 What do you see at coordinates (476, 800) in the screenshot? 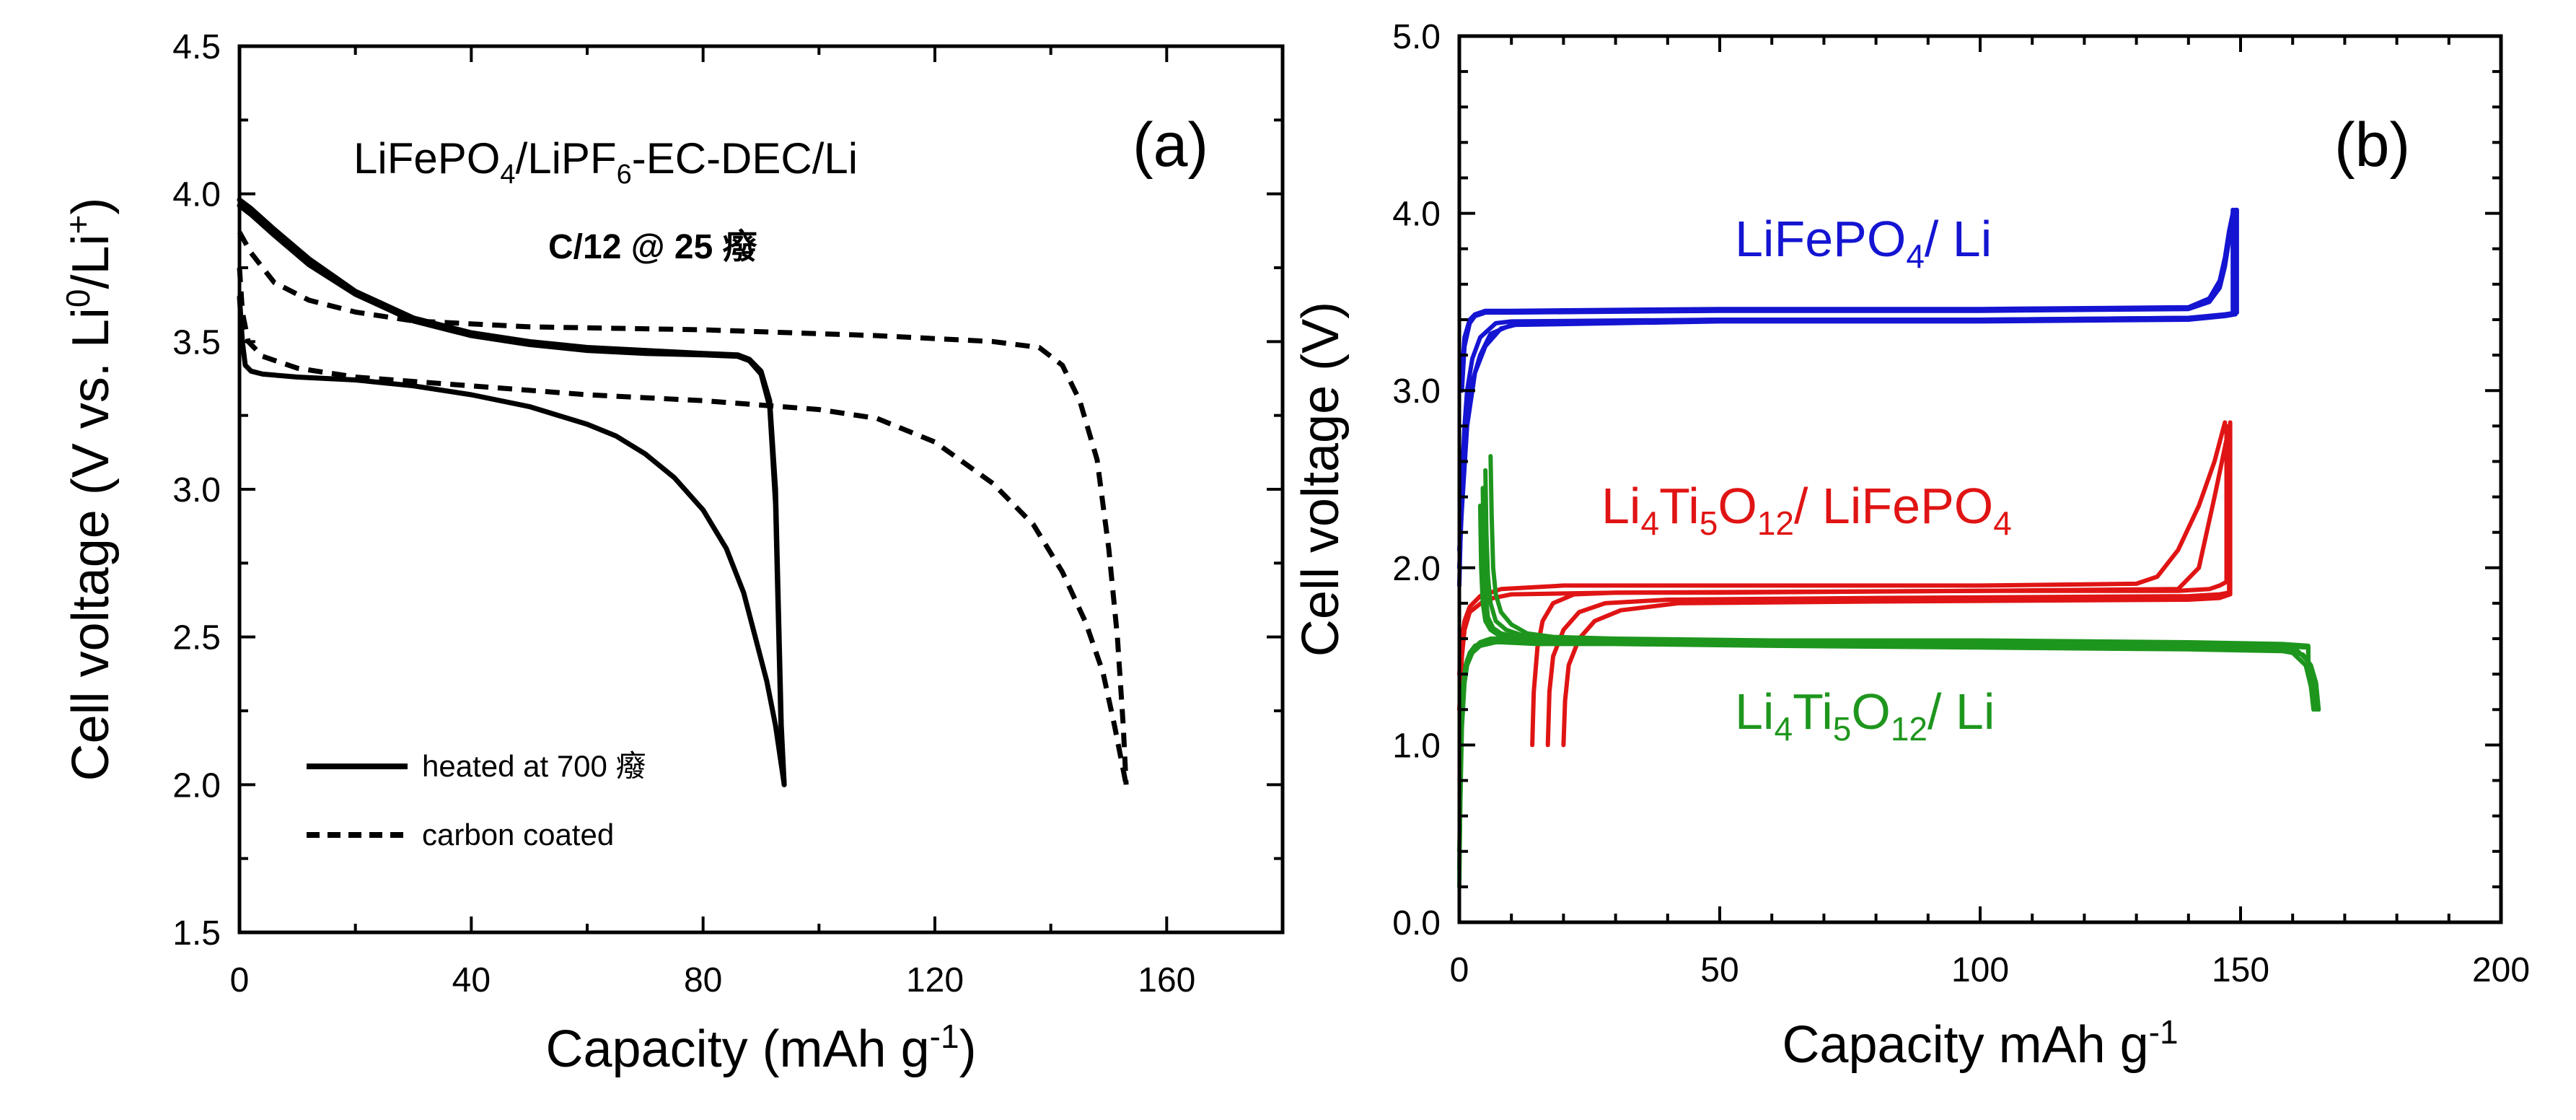
I see `panel-a-legend: heated at 700 癈 carbon coated` at bounding box center [476, 800].